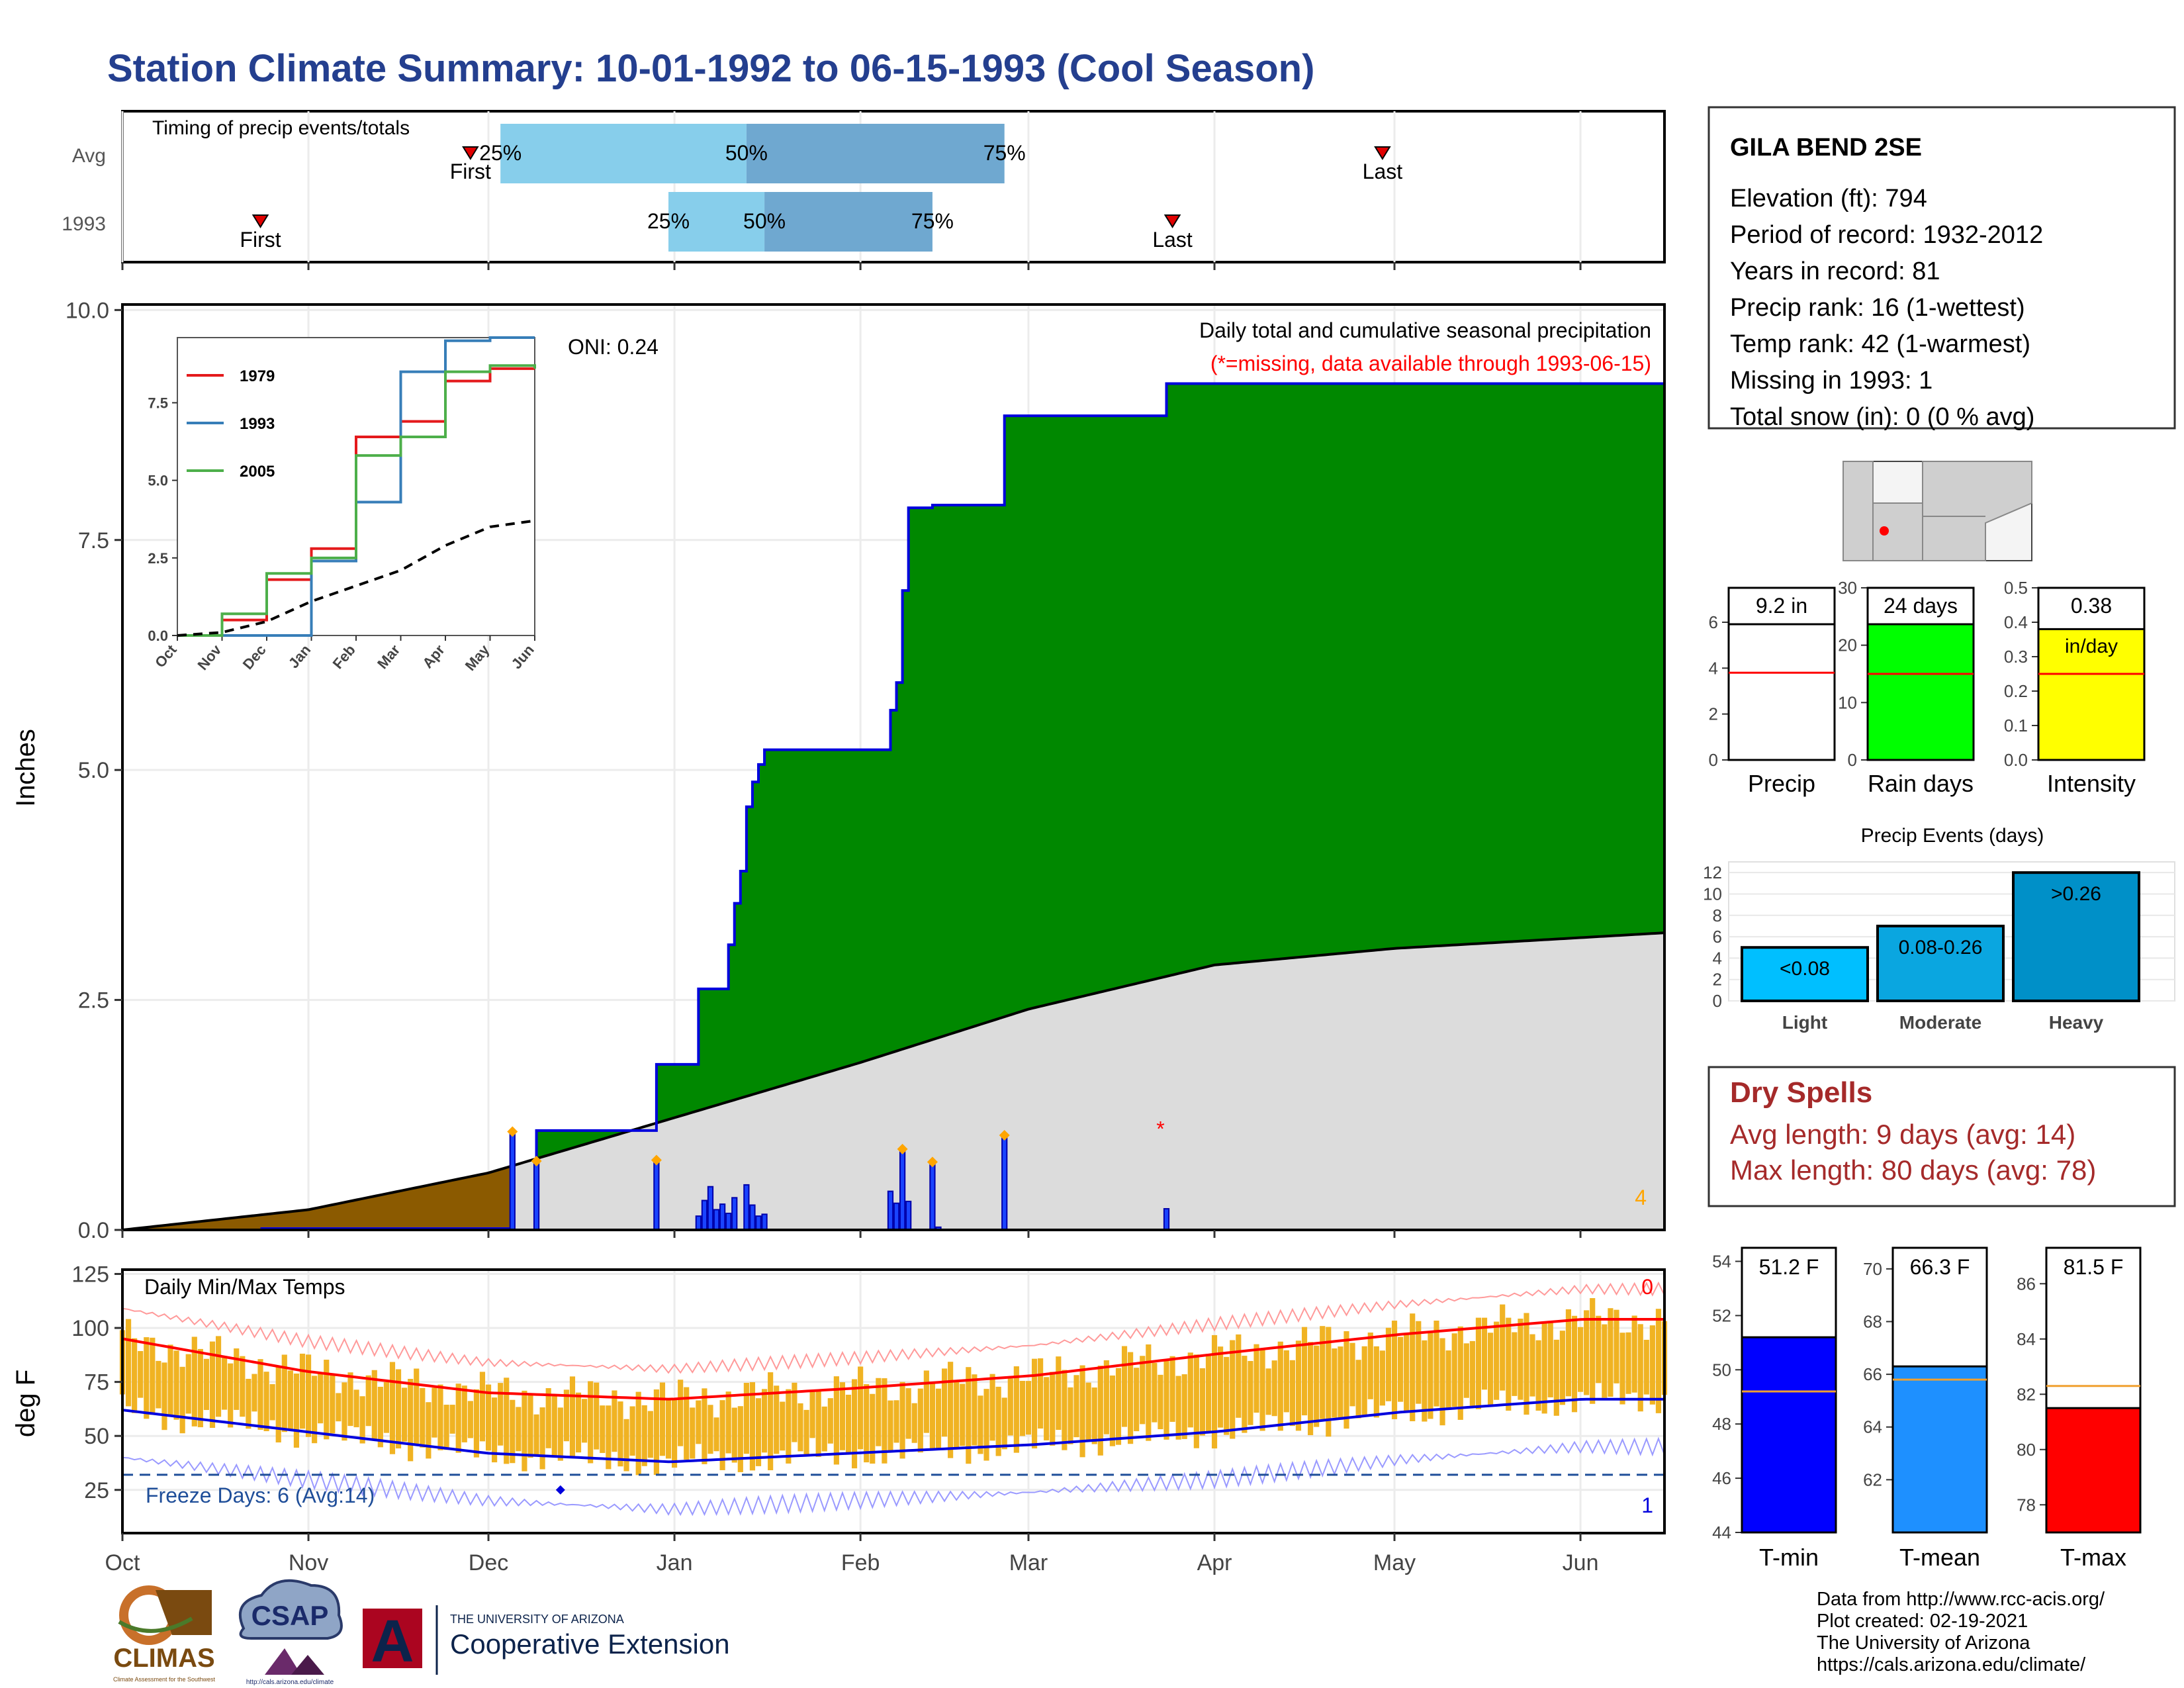 The height and width of the screenshot is (1688, 2184). Describe the element at coordinates (356, 500) in the screenshot. I see `inset-series-line-2005` at that location.